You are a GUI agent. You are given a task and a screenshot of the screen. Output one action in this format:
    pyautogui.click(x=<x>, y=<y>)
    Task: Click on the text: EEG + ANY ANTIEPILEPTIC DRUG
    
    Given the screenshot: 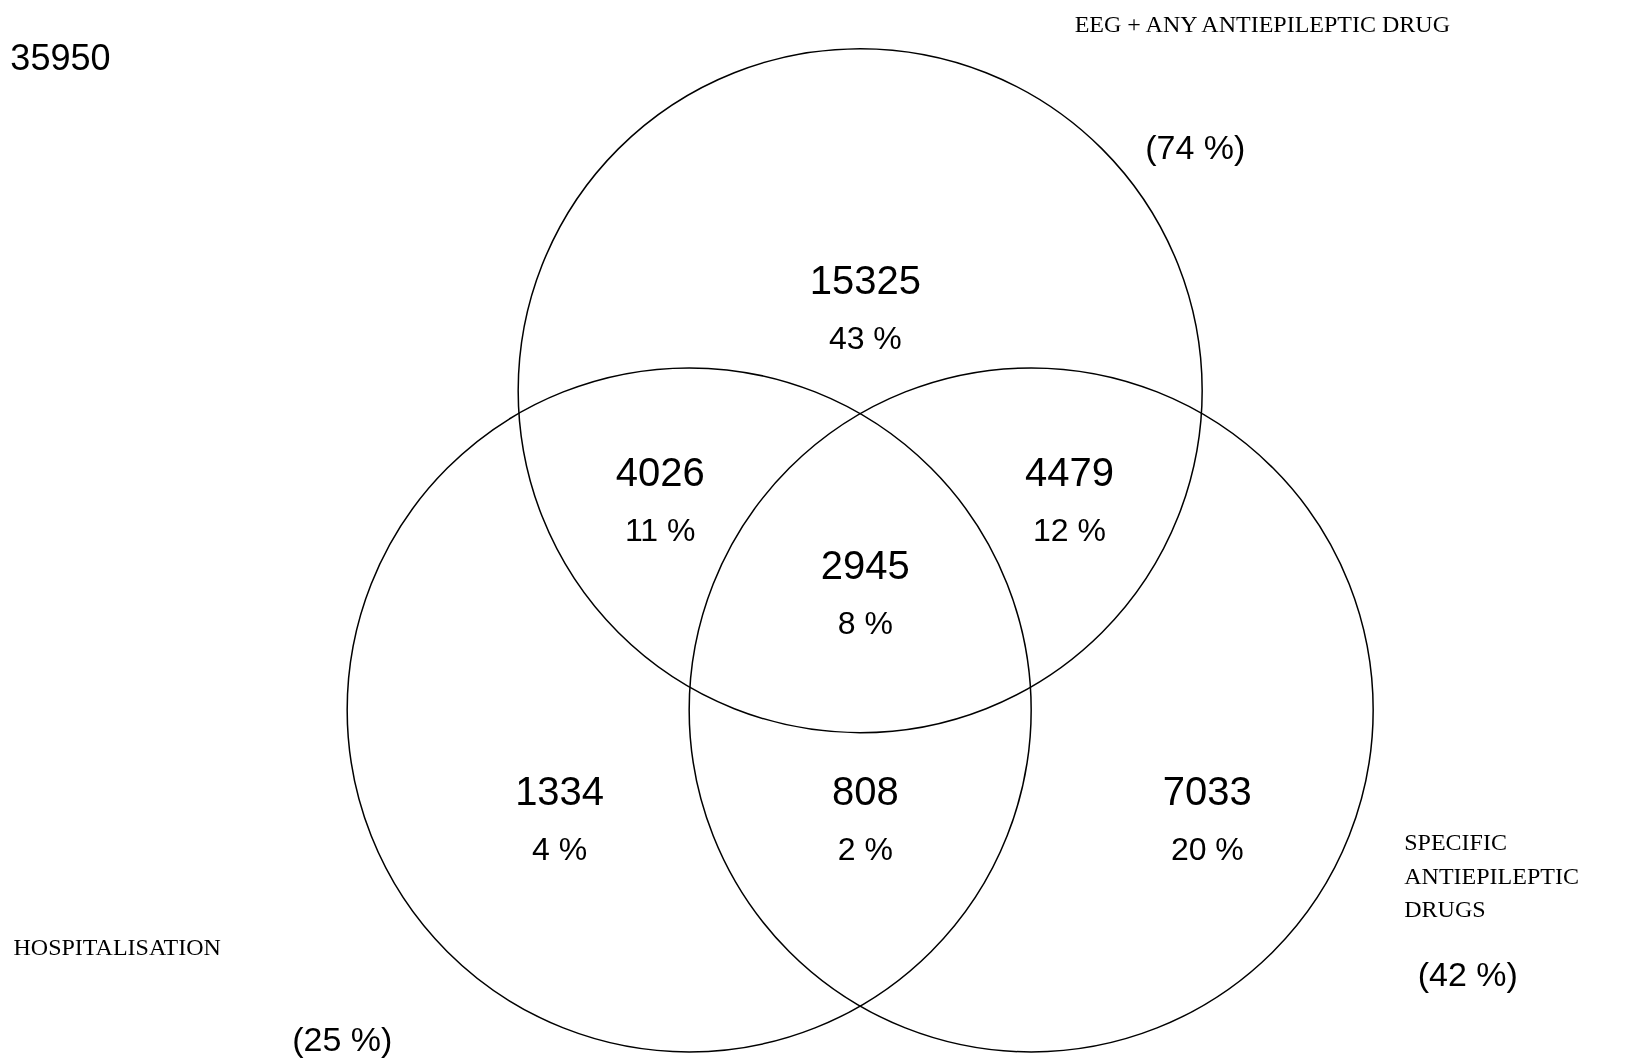 What is the action you would take?
    pyautogui.click(x=1262, y=25)
    